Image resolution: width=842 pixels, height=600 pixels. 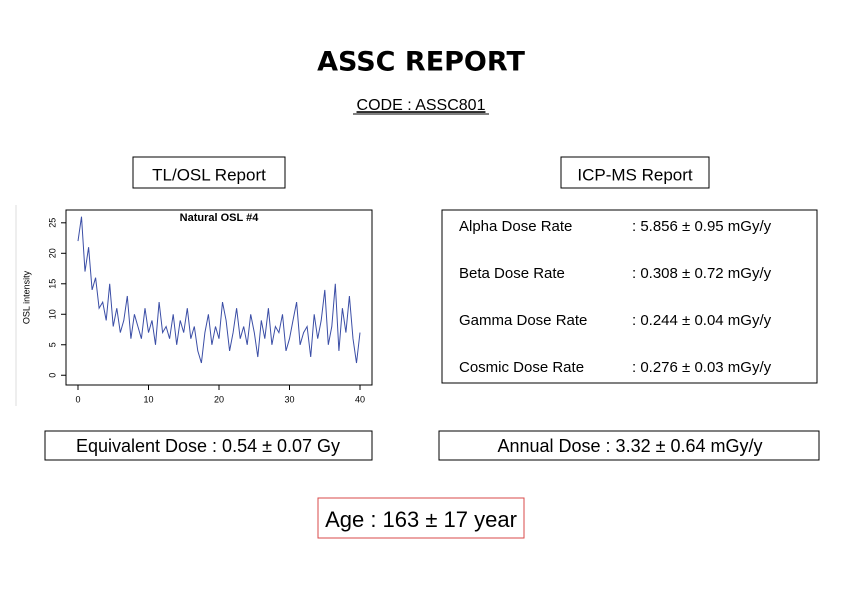 I want to click on report-title: ASSC REPORT, so click(x=421, y=62).